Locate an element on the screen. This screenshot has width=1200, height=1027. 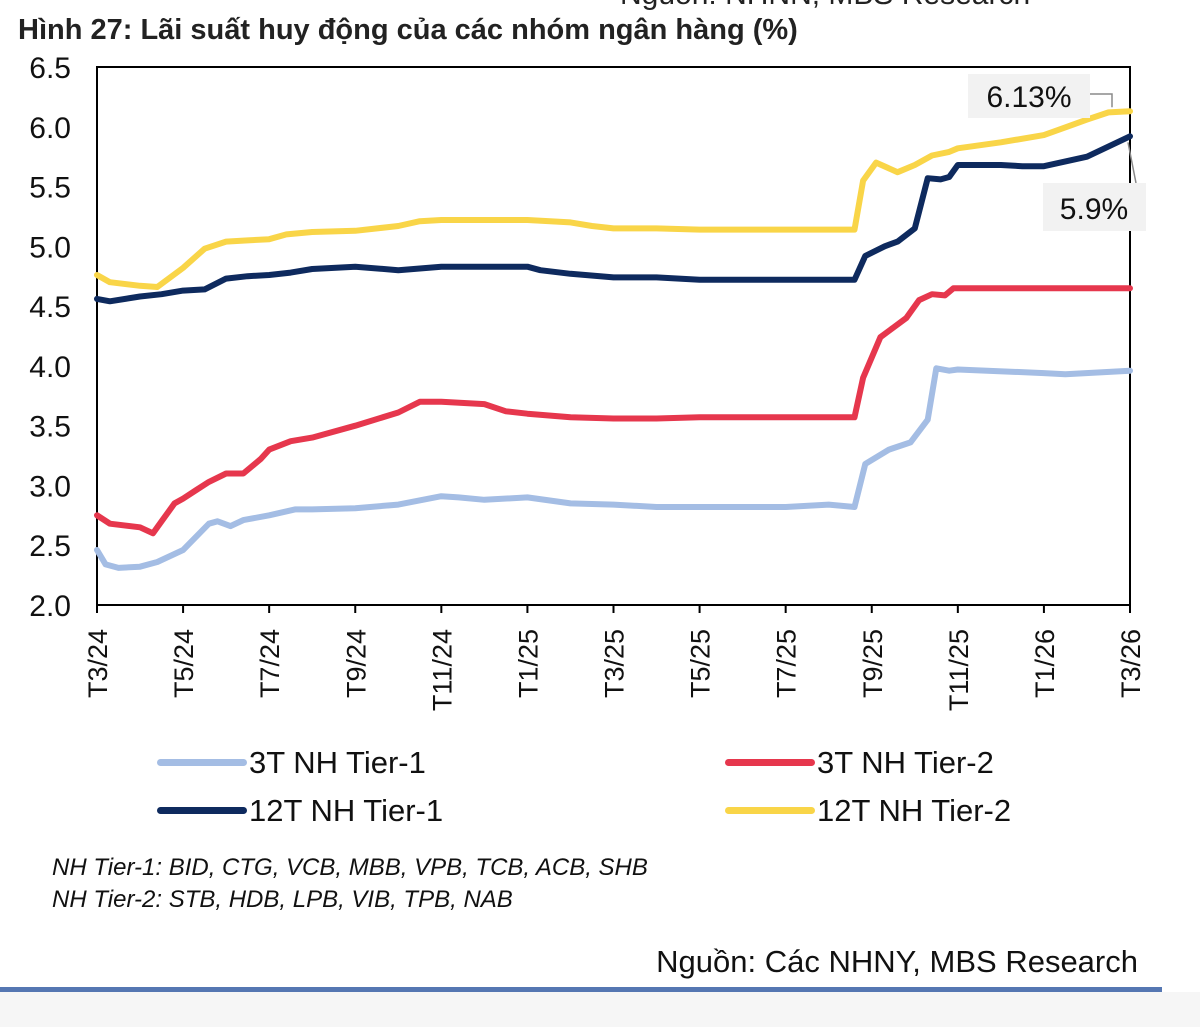
y-tick-label: 5.0 is located at coordinates (50, 247).